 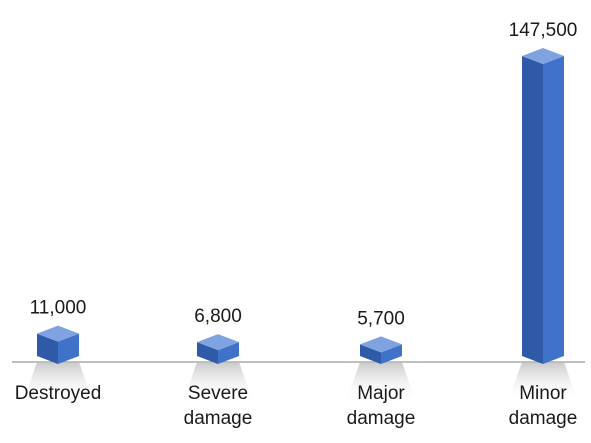 What do you see at coordinates (218, 316) in the screenshot?
I see `data-label: 6,800` at bounding box center [218, 316].